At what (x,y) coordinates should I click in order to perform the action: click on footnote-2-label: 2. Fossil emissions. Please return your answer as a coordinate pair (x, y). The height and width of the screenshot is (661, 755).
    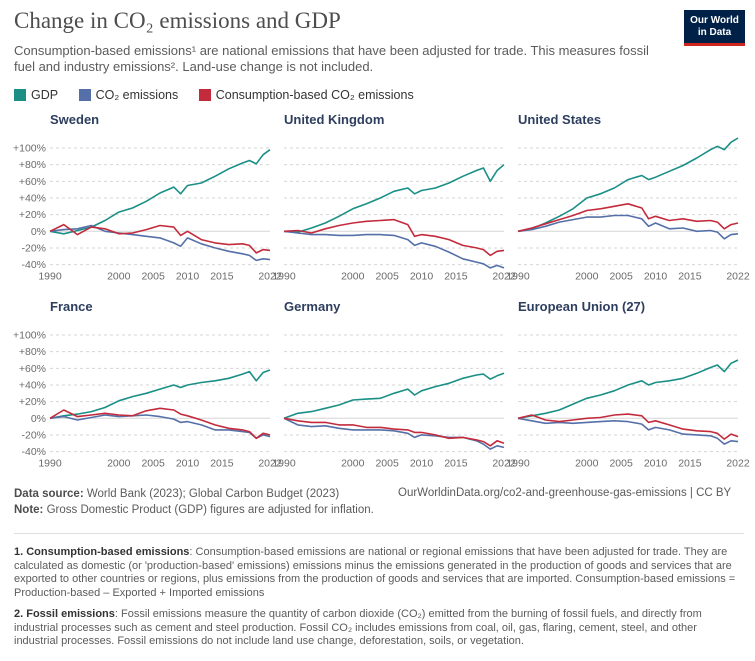
    Looking at the image, I should click on (64, 614).